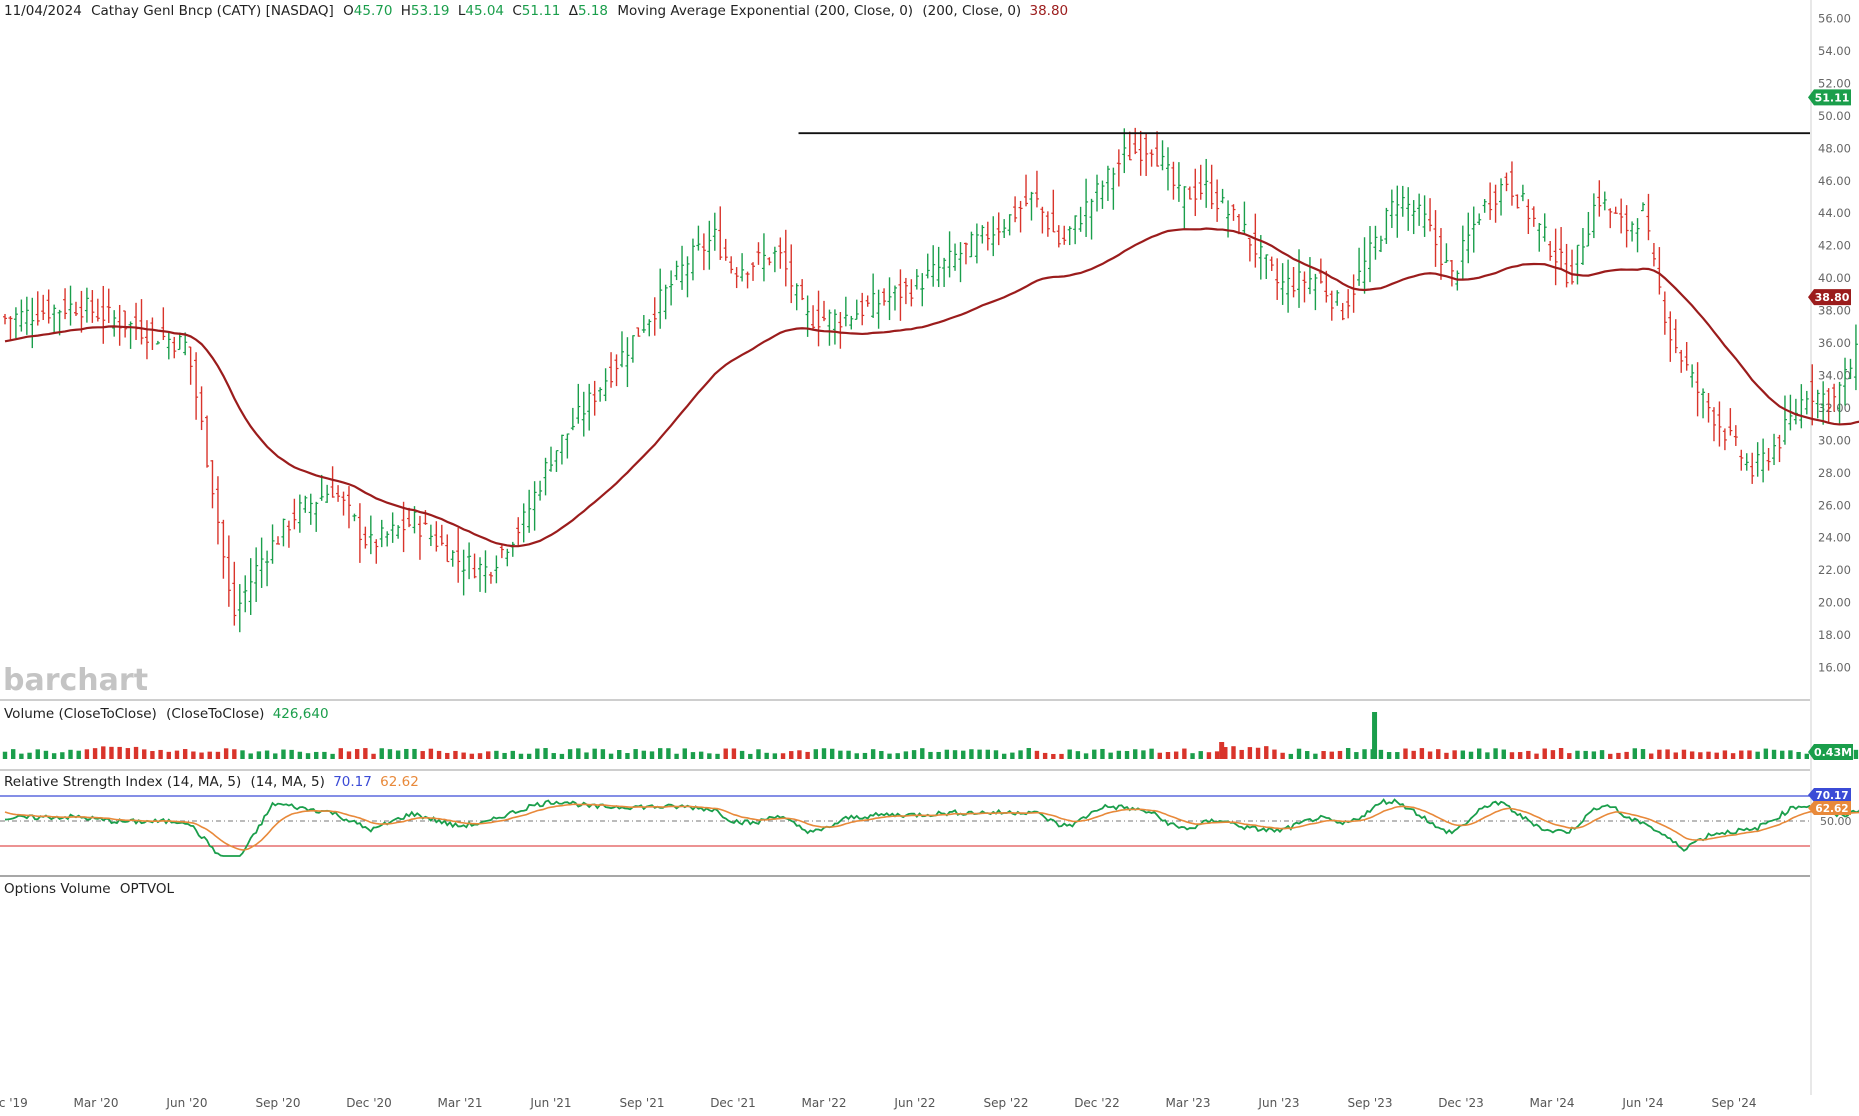 The height and width of the screenshot is (1116, 1859). What do you see at coordinates (1734, 1103) in the screenshot?
I see `time-tick-label: Sep '24` at bounding box center [1734, 1103].